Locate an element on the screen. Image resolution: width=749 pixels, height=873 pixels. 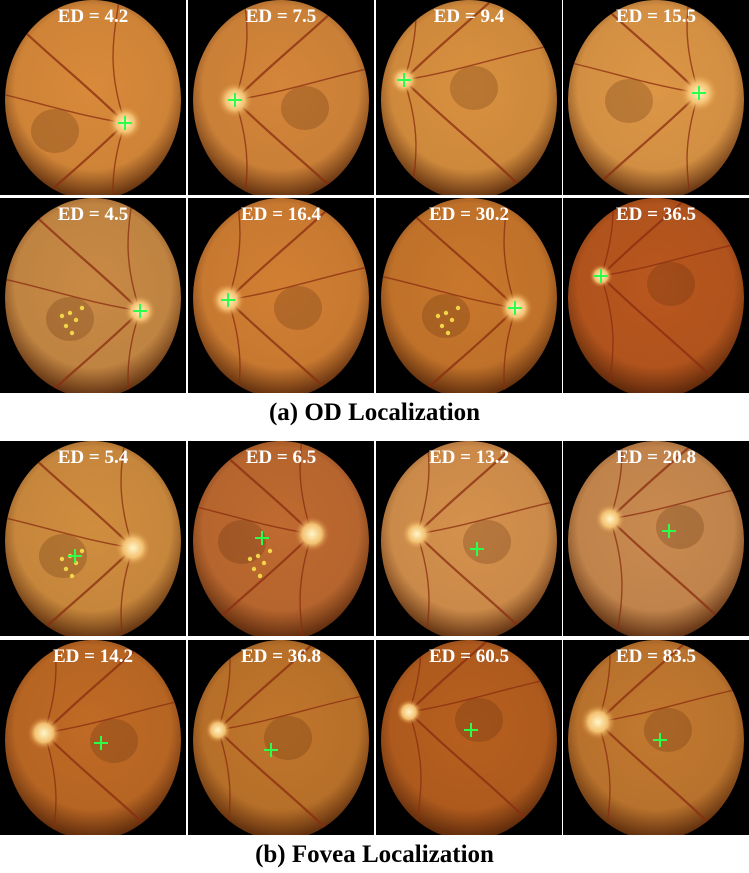
fundus-image-fovea-6: ED = 36.8 is located at coordinates (281, 737).